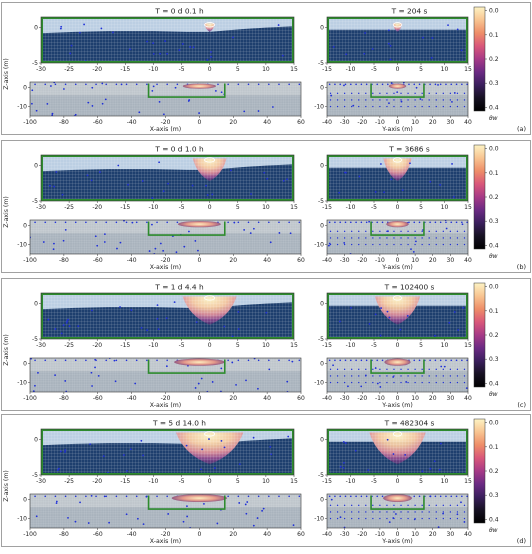 This screenshot has width=532, height=554. Describe the element at coordinates (409, 11) in the screenshot. I see `panel-title-right: T = 204 s` at that location.